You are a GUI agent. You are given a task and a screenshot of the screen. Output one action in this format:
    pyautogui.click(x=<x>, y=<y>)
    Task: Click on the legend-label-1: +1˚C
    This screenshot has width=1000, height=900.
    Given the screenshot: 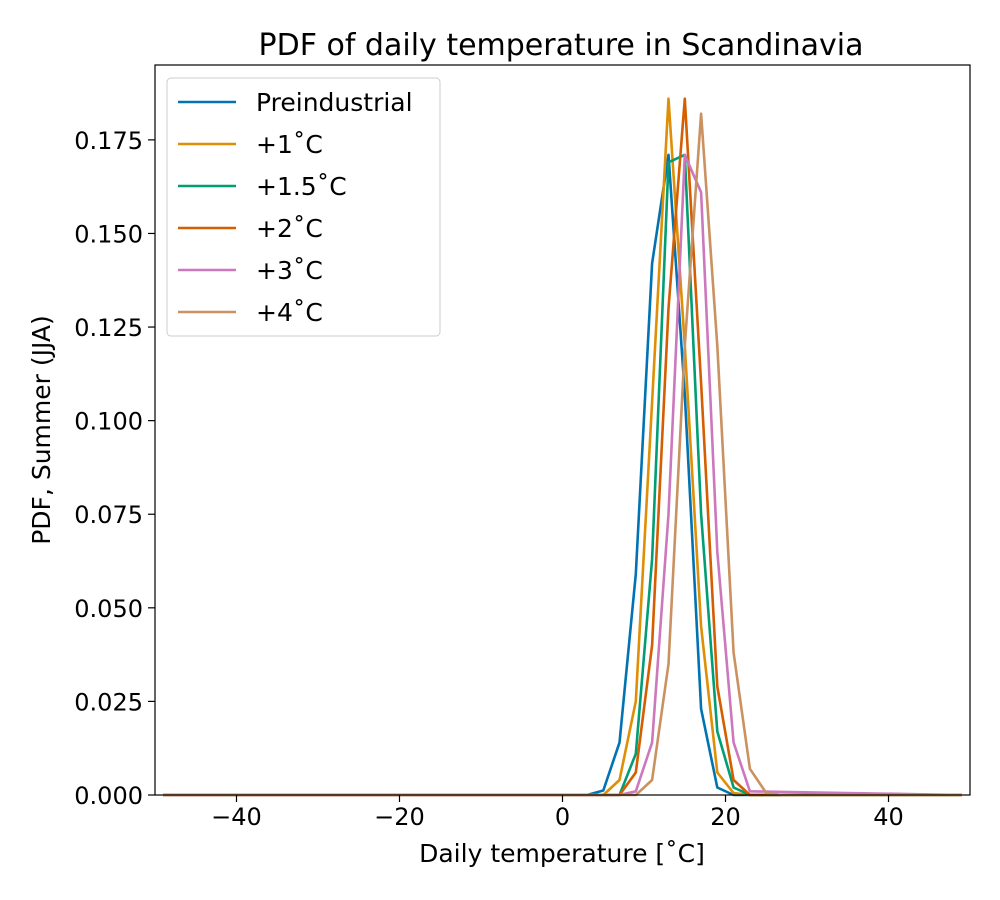 What is the action you would take?
    pyautogui.click(x=289, y=144)
    